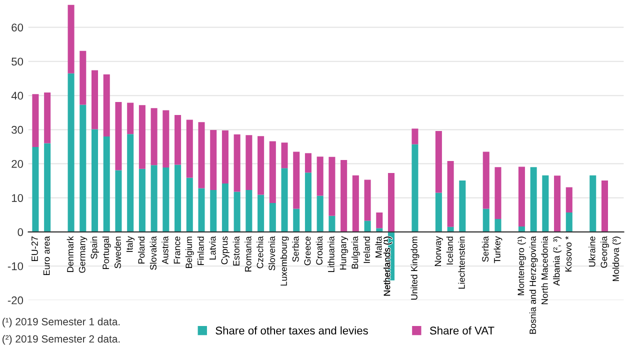  I want to click on x-tick-label: Sweden, so click(117, 252).